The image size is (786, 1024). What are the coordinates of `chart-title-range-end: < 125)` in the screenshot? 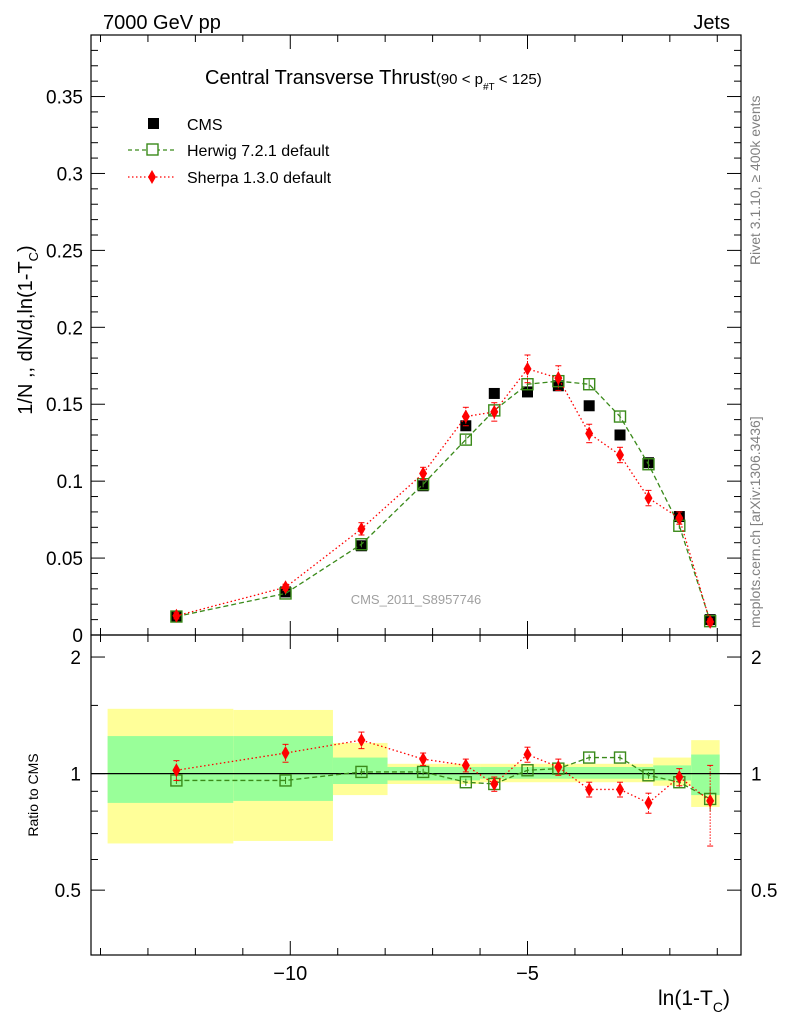 It's located at (518, 79).